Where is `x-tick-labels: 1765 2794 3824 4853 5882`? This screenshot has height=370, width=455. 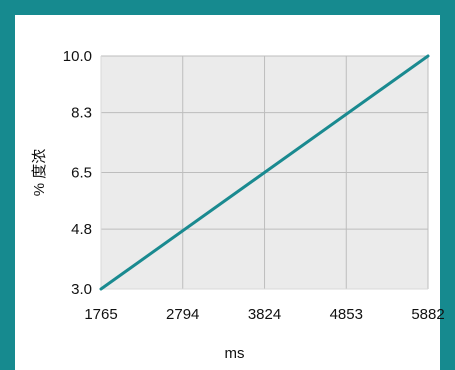 x-tick-labels: 1765 2794 3824 4853 5882 is located at coordinates (264, 314).